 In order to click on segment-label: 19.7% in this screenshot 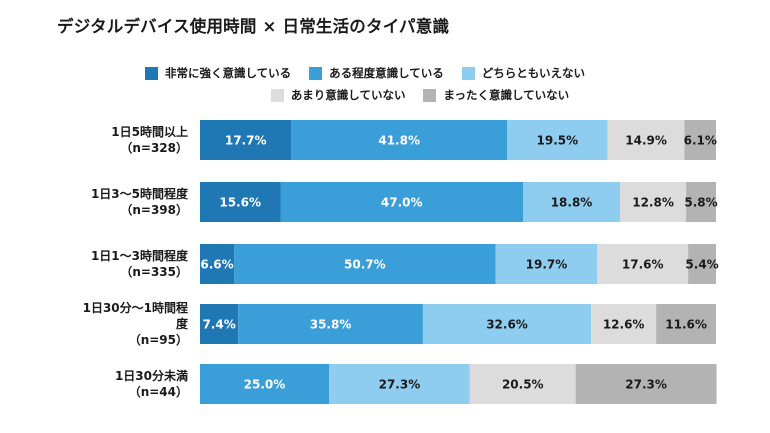, I will do `click(547, 265)`.